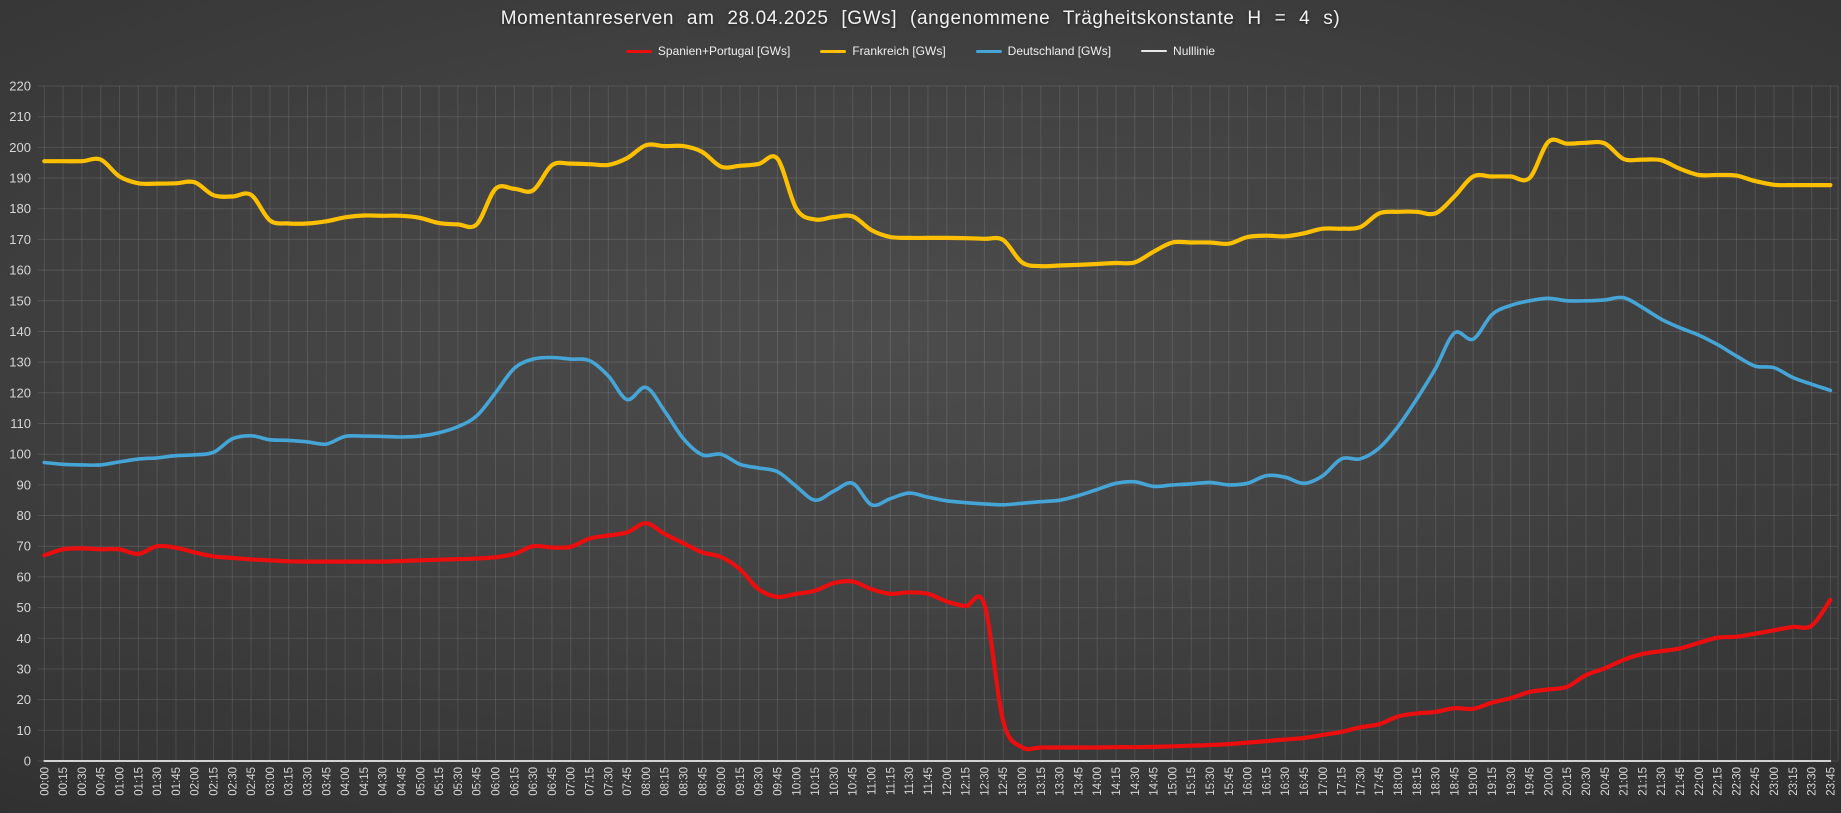  I want to click on svg-text: 14:45, so click(1155, 781).